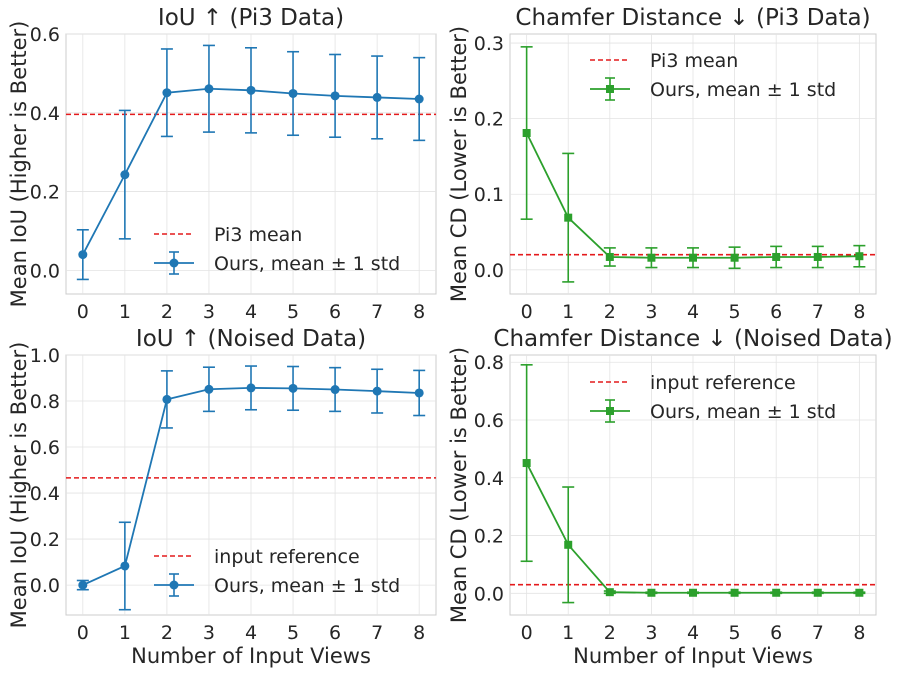 The image size is (917, 674). Describe the element at coordinates (692, 339) in the screenshot. I see `panel-title: Chamfer Distance ↓ (Noised Data)` at that location.